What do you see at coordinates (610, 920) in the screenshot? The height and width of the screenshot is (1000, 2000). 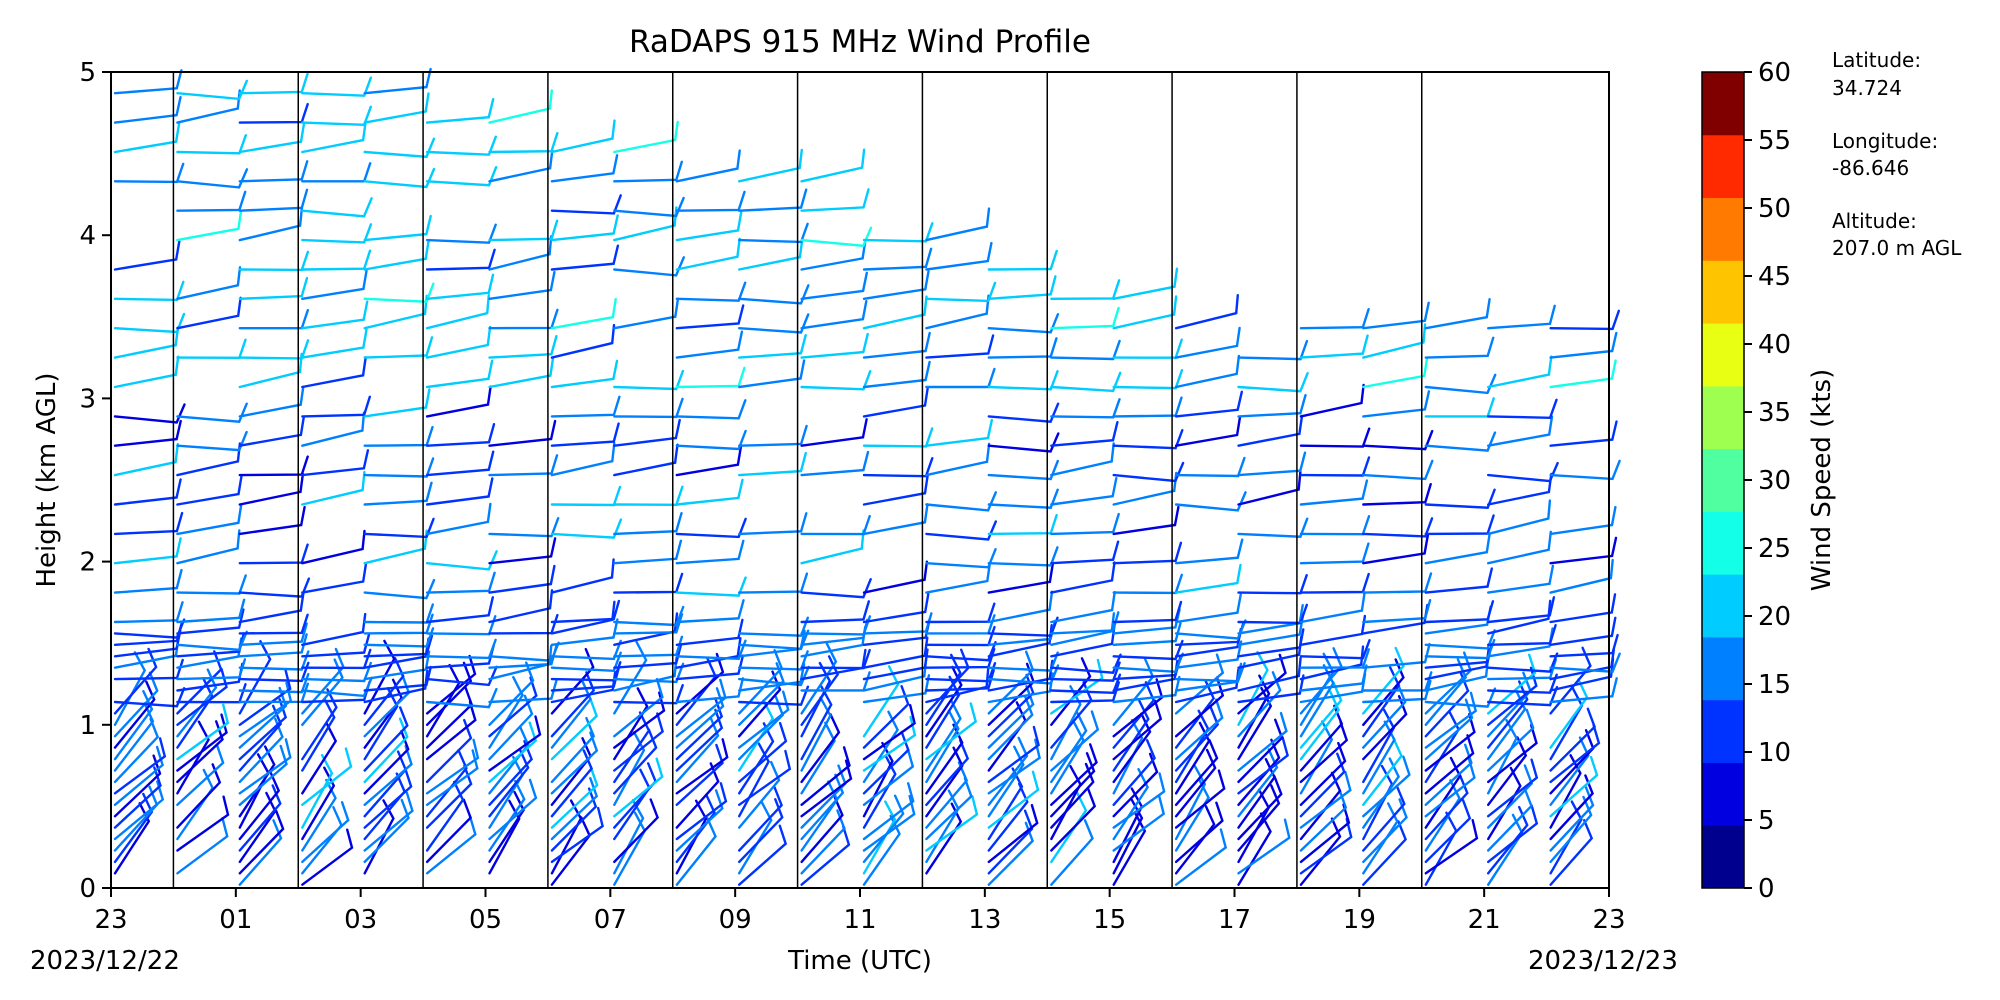 I see `x-tick-label: 07` at bounding box center [610, 920].